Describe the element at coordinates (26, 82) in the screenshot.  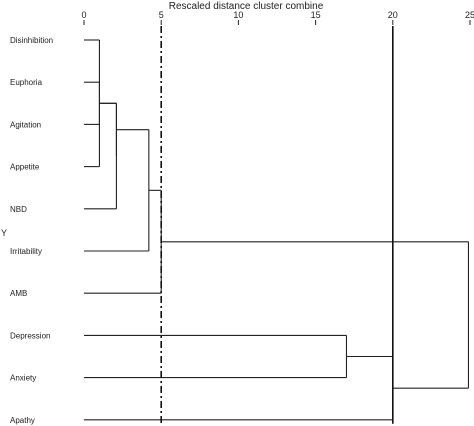
I see `leaf-label-euphoria: Euphoria` at that location.